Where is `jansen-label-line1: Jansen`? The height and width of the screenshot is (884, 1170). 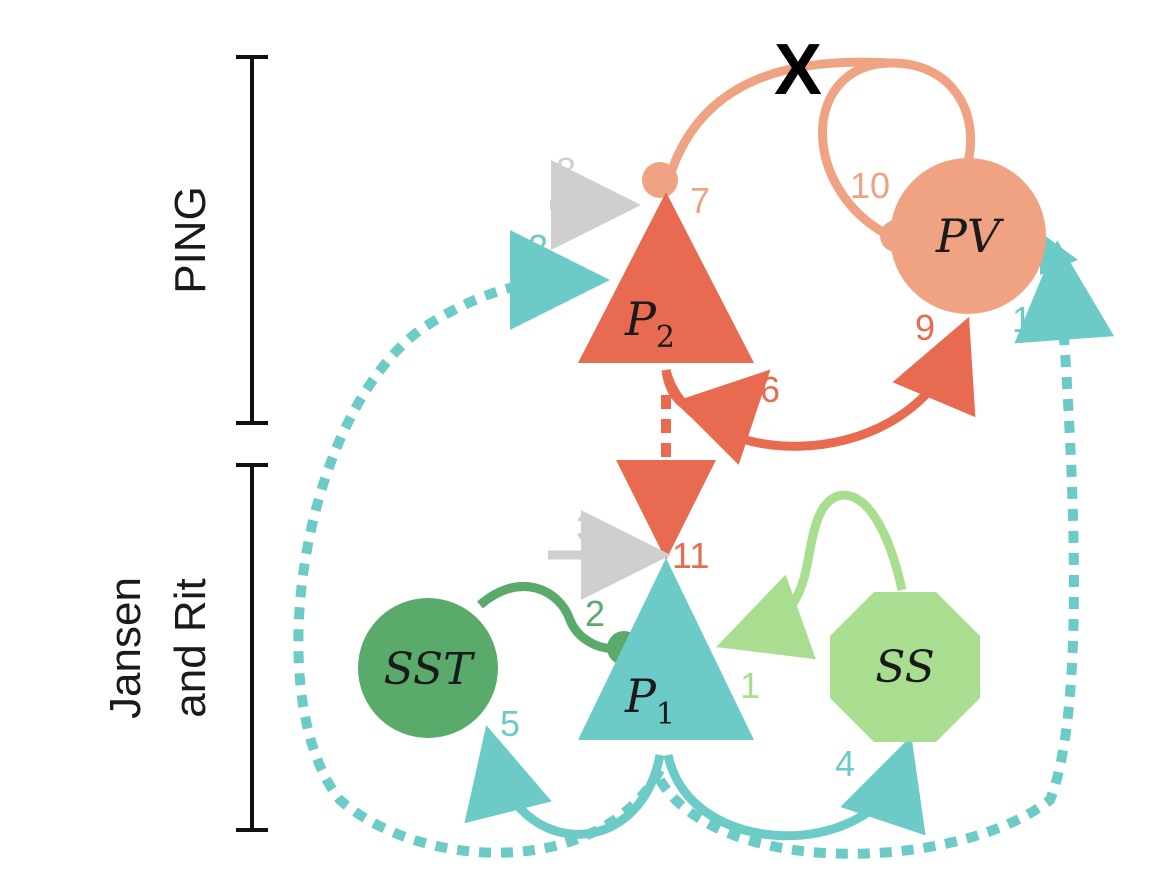
jansen-label-line1: Jansen is located at coordinates (125, 648).